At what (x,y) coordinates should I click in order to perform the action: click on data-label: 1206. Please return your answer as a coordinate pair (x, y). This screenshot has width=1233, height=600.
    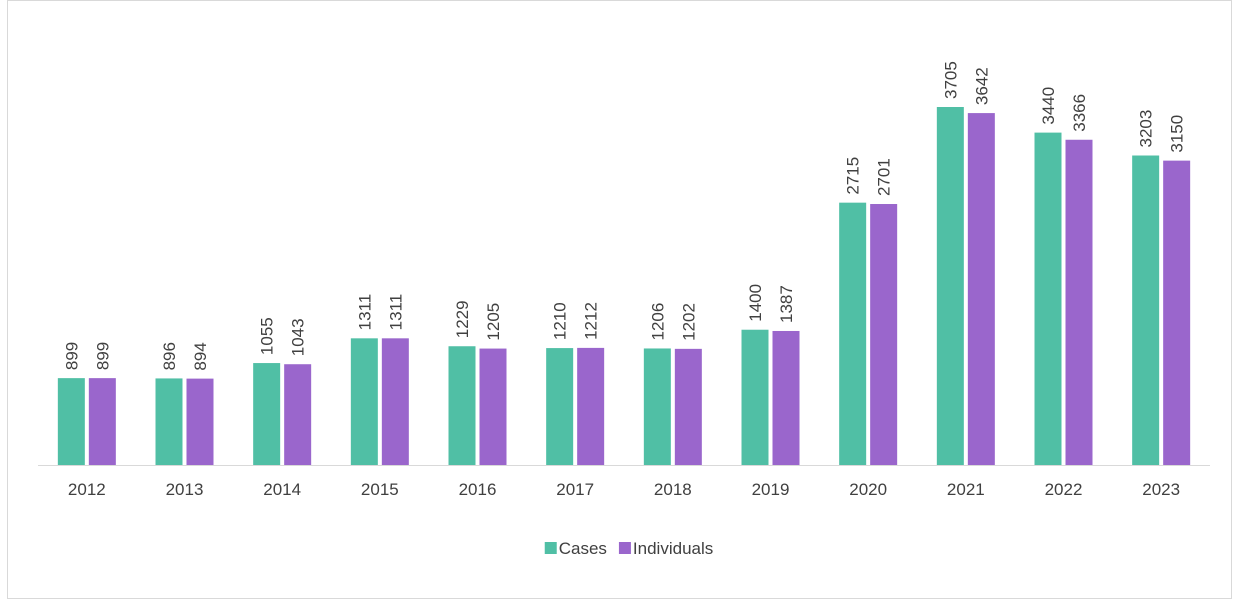
    Looking at the image, I should click on (657, 322).